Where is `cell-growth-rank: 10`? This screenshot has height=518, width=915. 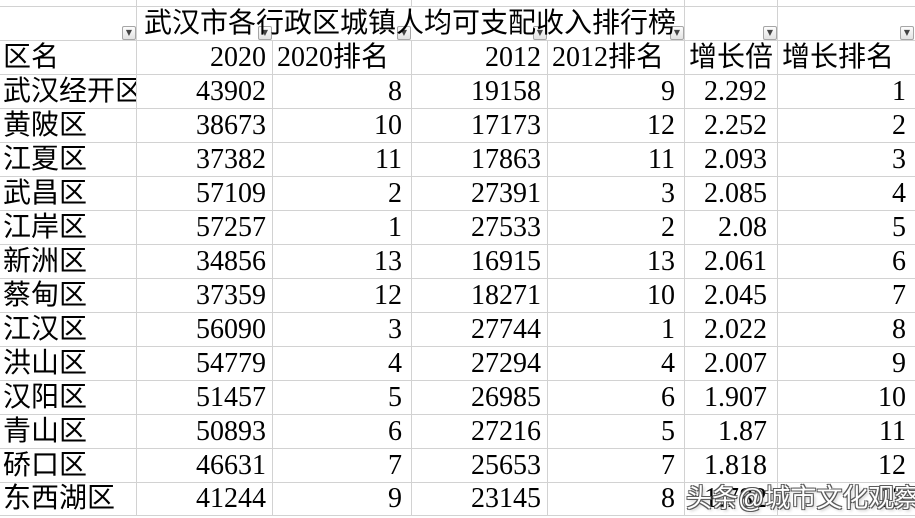
cell-growth-rank: 10 is located at coordinates (892, 397).